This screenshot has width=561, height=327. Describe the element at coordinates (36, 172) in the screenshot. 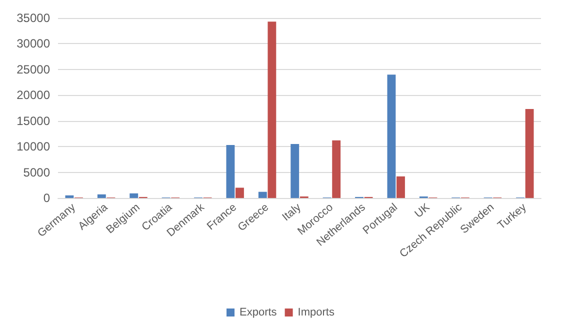

I see `y-tick-label: 5000` at that location.